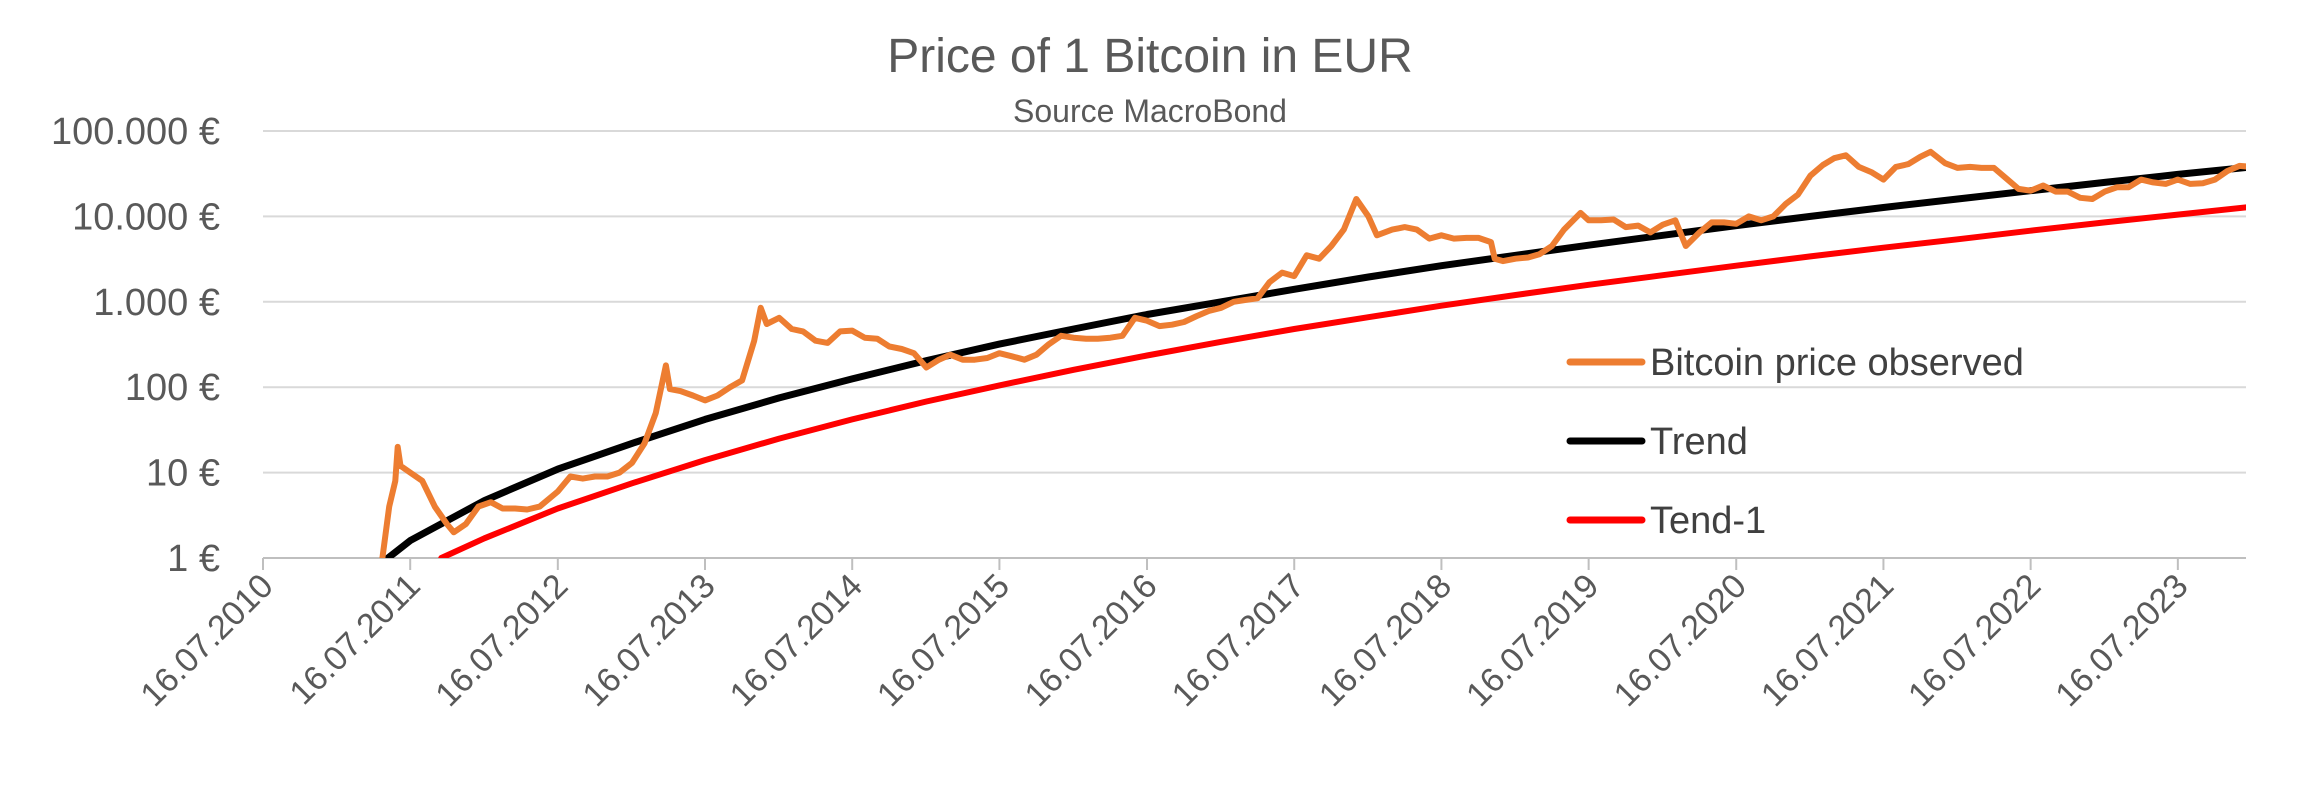  Describe the element at coordinates (172, 388) in the screenshot. I see `y-tick-label: 100 €` at that location.